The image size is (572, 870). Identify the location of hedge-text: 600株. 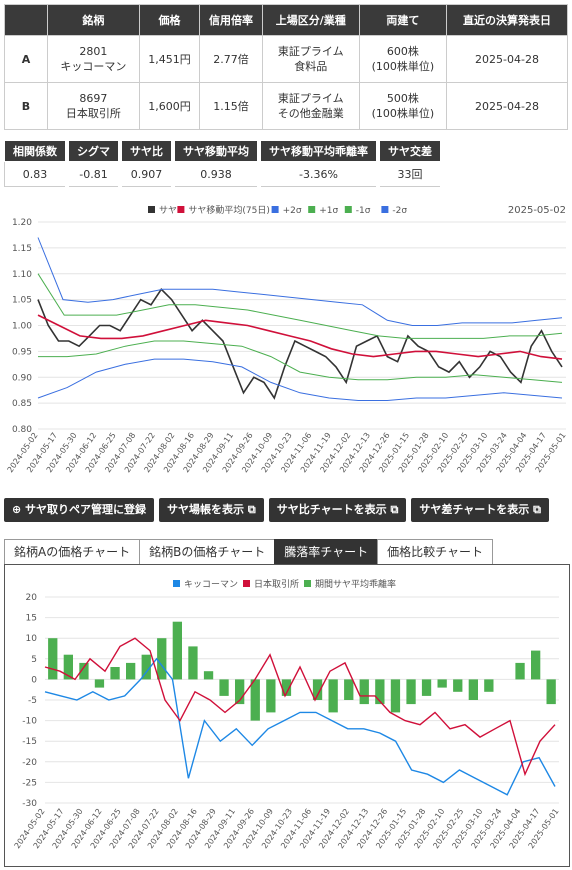
(402, 51).